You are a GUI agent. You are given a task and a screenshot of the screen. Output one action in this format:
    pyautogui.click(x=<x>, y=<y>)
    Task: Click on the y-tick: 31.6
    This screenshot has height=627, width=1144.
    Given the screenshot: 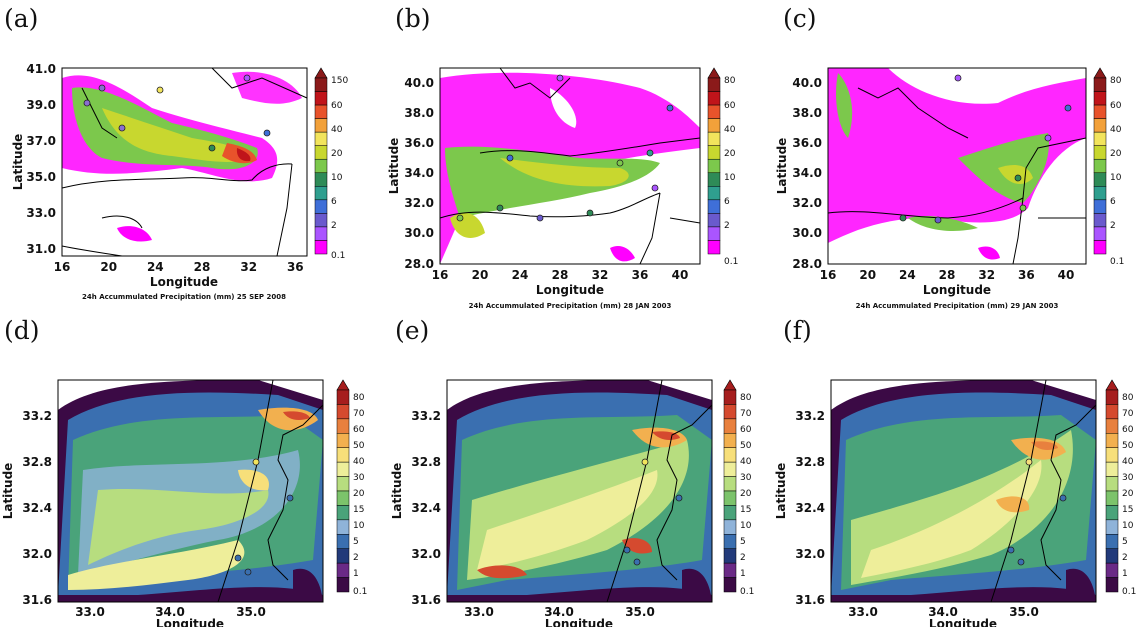 What is the action you would take?
    pyautogui.click(x=37, y=600)
    